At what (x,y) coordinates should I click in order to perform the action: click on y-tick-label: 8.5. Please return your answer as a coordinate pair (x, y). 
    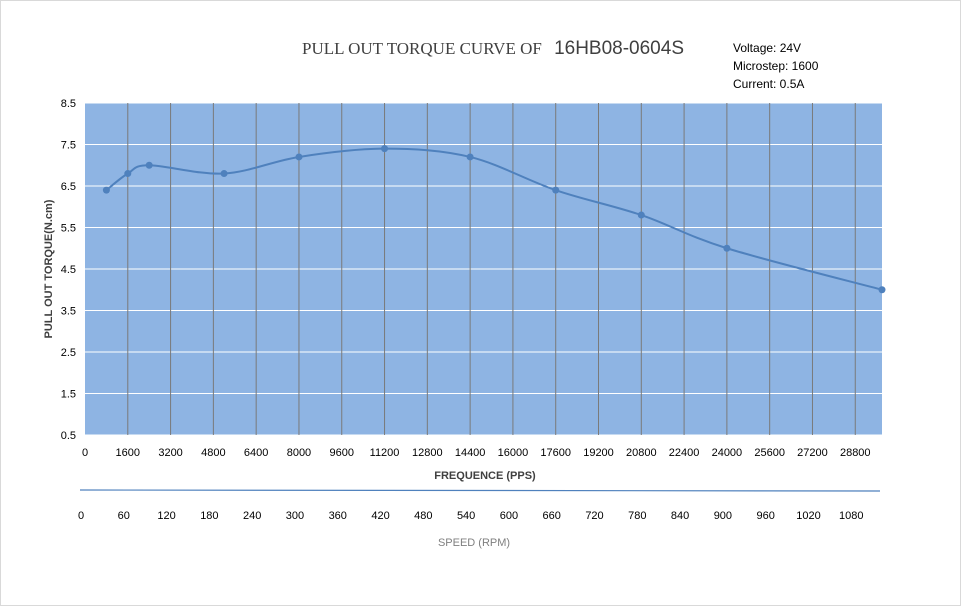
    Looking at the image, I should click on (68, 104).